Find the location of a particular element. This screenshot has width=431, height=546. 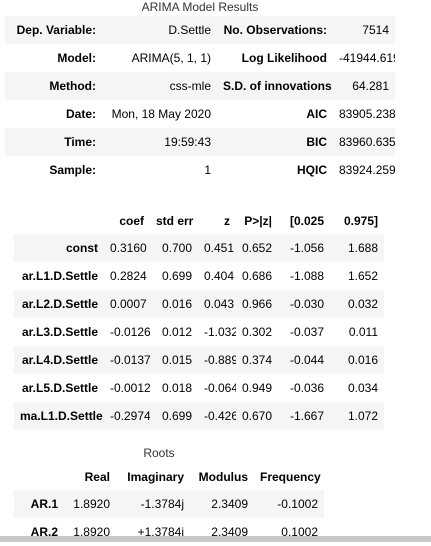

stat-value: 1 is located at coordinates (207, 170).